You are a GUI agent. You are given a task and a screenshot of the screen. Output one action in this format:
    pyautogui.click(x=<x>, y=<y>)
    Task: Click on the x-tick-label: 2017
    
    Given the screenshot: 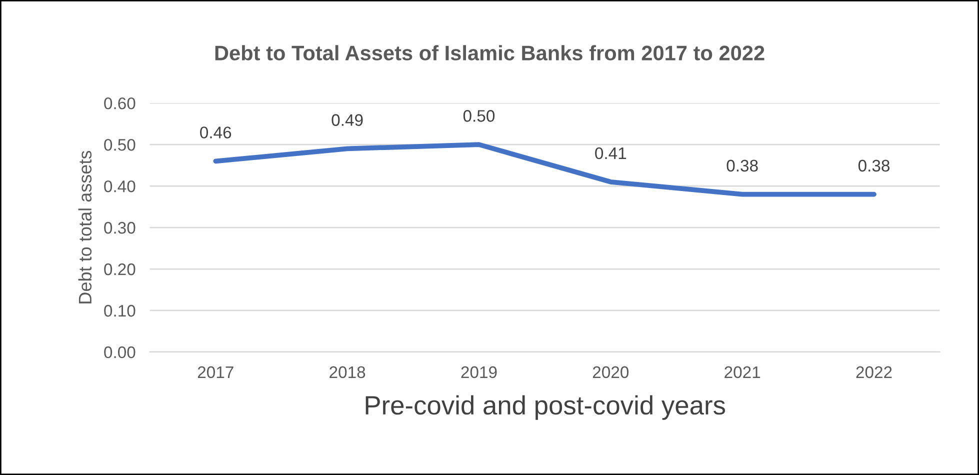 What is the action you would take?
    pyautogui.click(x=216, y=372)
    